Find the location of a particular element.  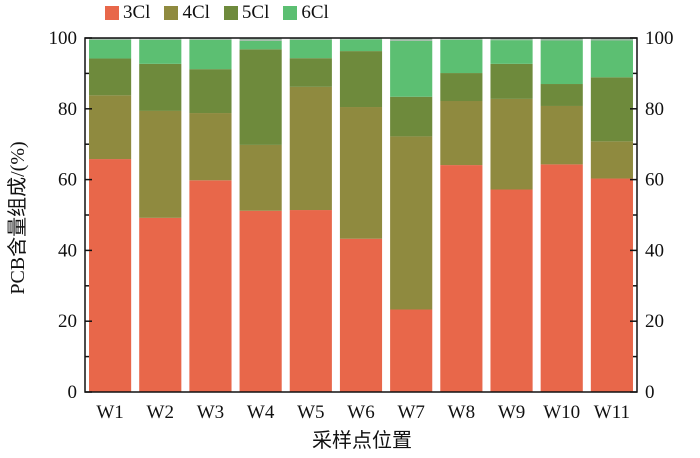

bar-W9-4Cl is located at coordinates (511, 144).